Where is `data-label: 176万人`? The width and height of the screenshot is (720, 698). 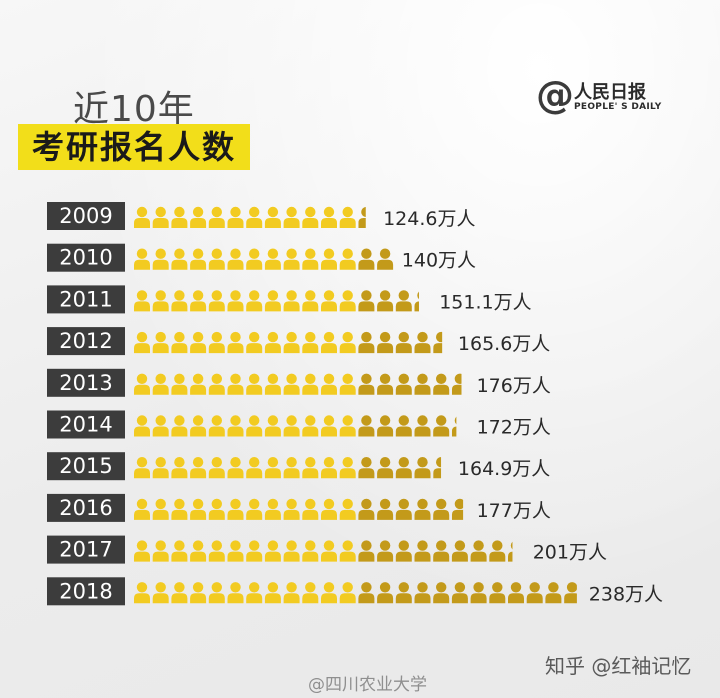 data-label: 176万人 is located at coordinates (514, 386).